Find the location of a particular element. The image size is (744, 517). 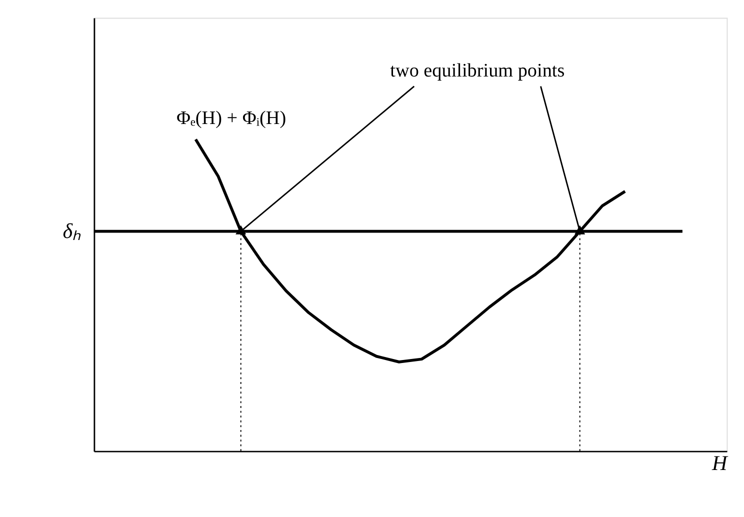

x-axis-title: H is located at coordinates (719, 462).